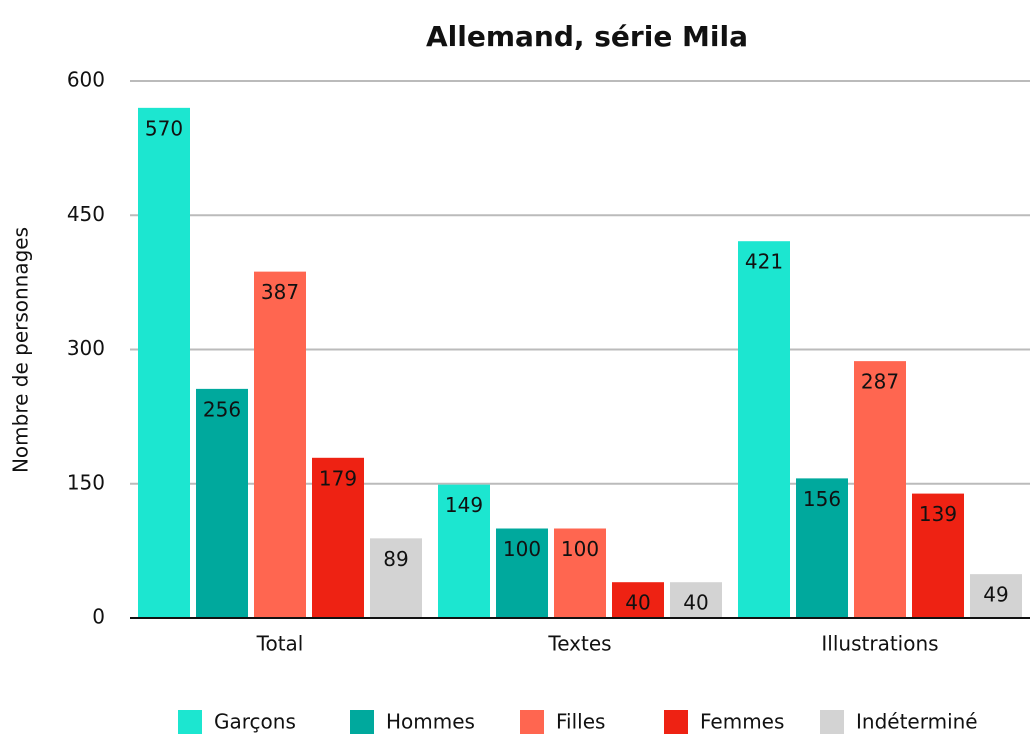 This screenshot has width=1030, height=738. I want to click on data-label: 149, so click(464, 505).